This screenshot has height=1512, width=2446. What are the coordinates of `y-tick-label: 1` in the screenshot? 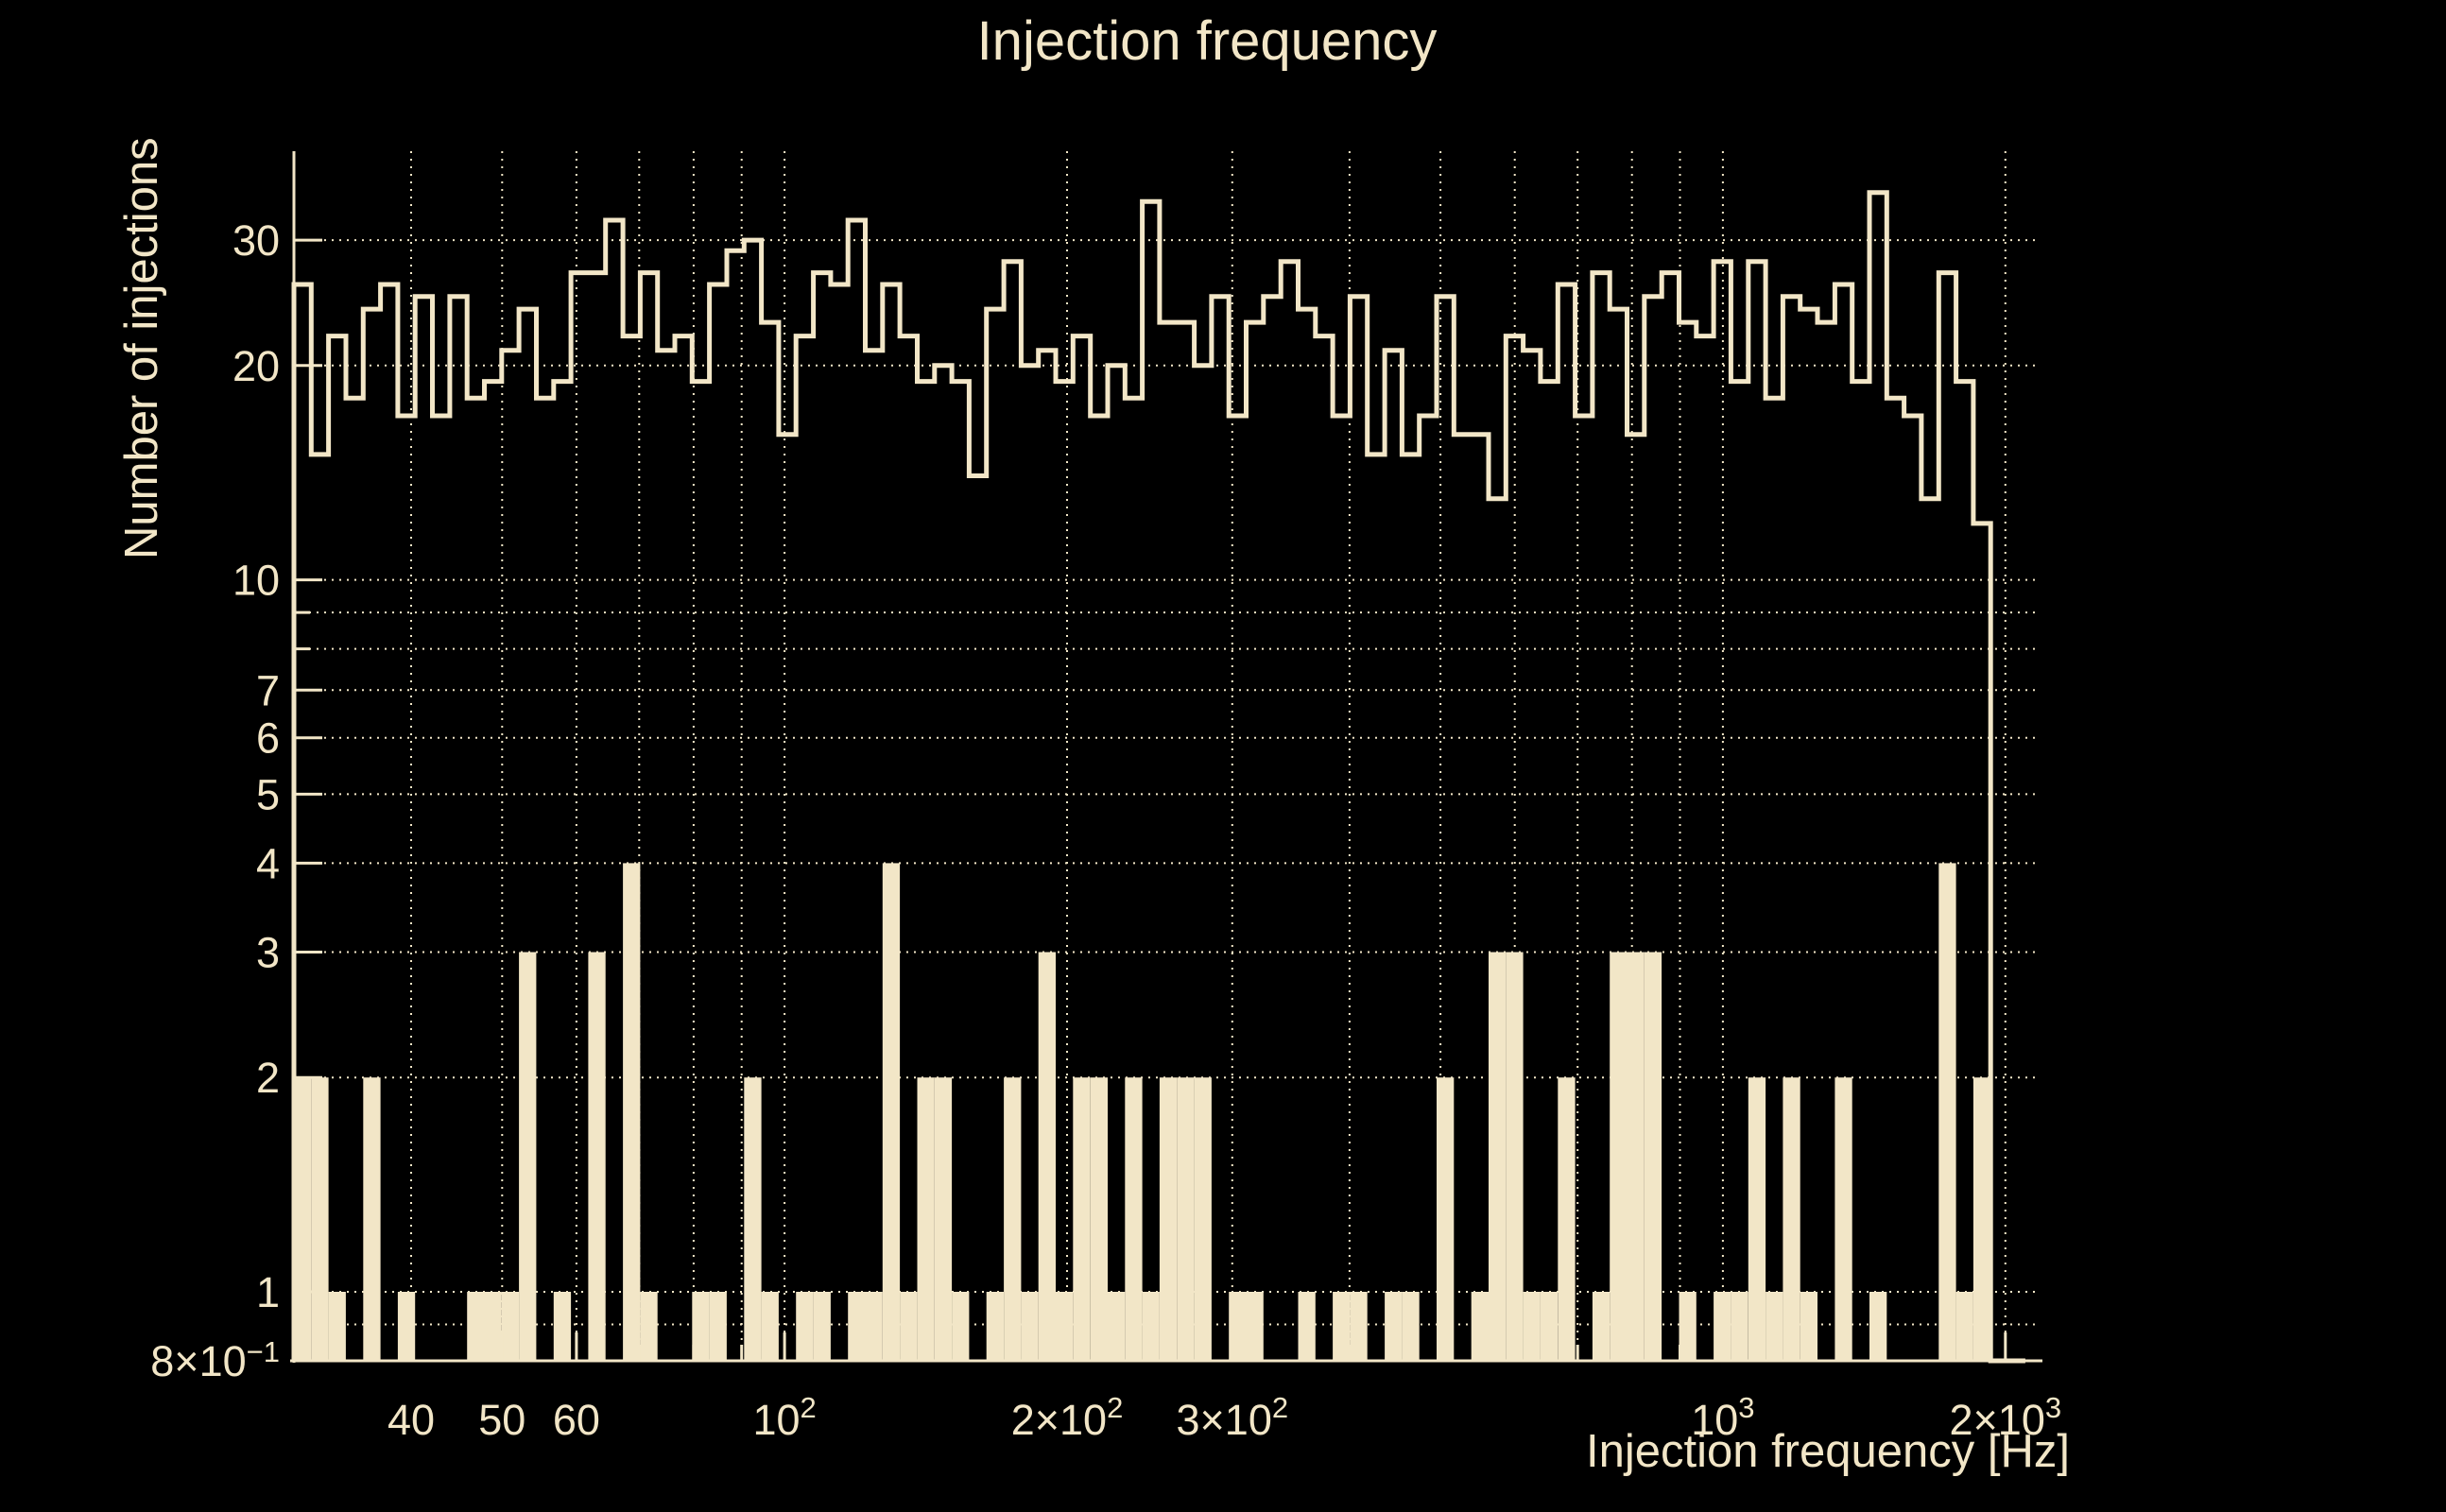 It's located at (268, 1292).